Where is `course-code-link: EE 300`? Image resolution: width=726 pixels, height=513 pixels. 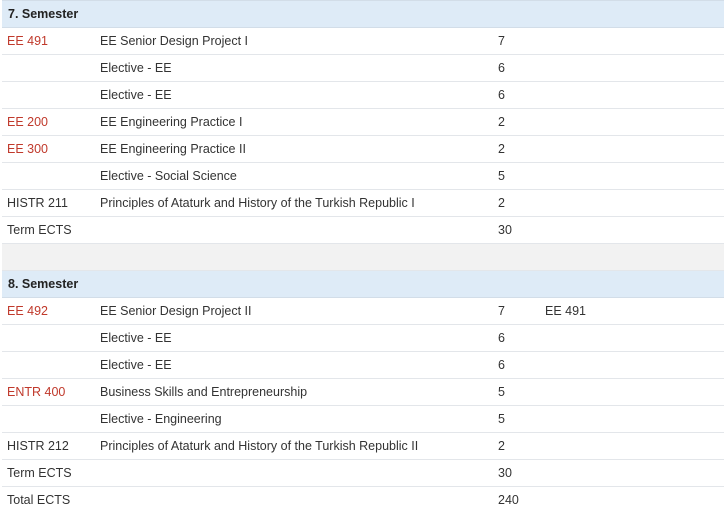 course-code-link: EE 300 is located at coordinates (28, 149).